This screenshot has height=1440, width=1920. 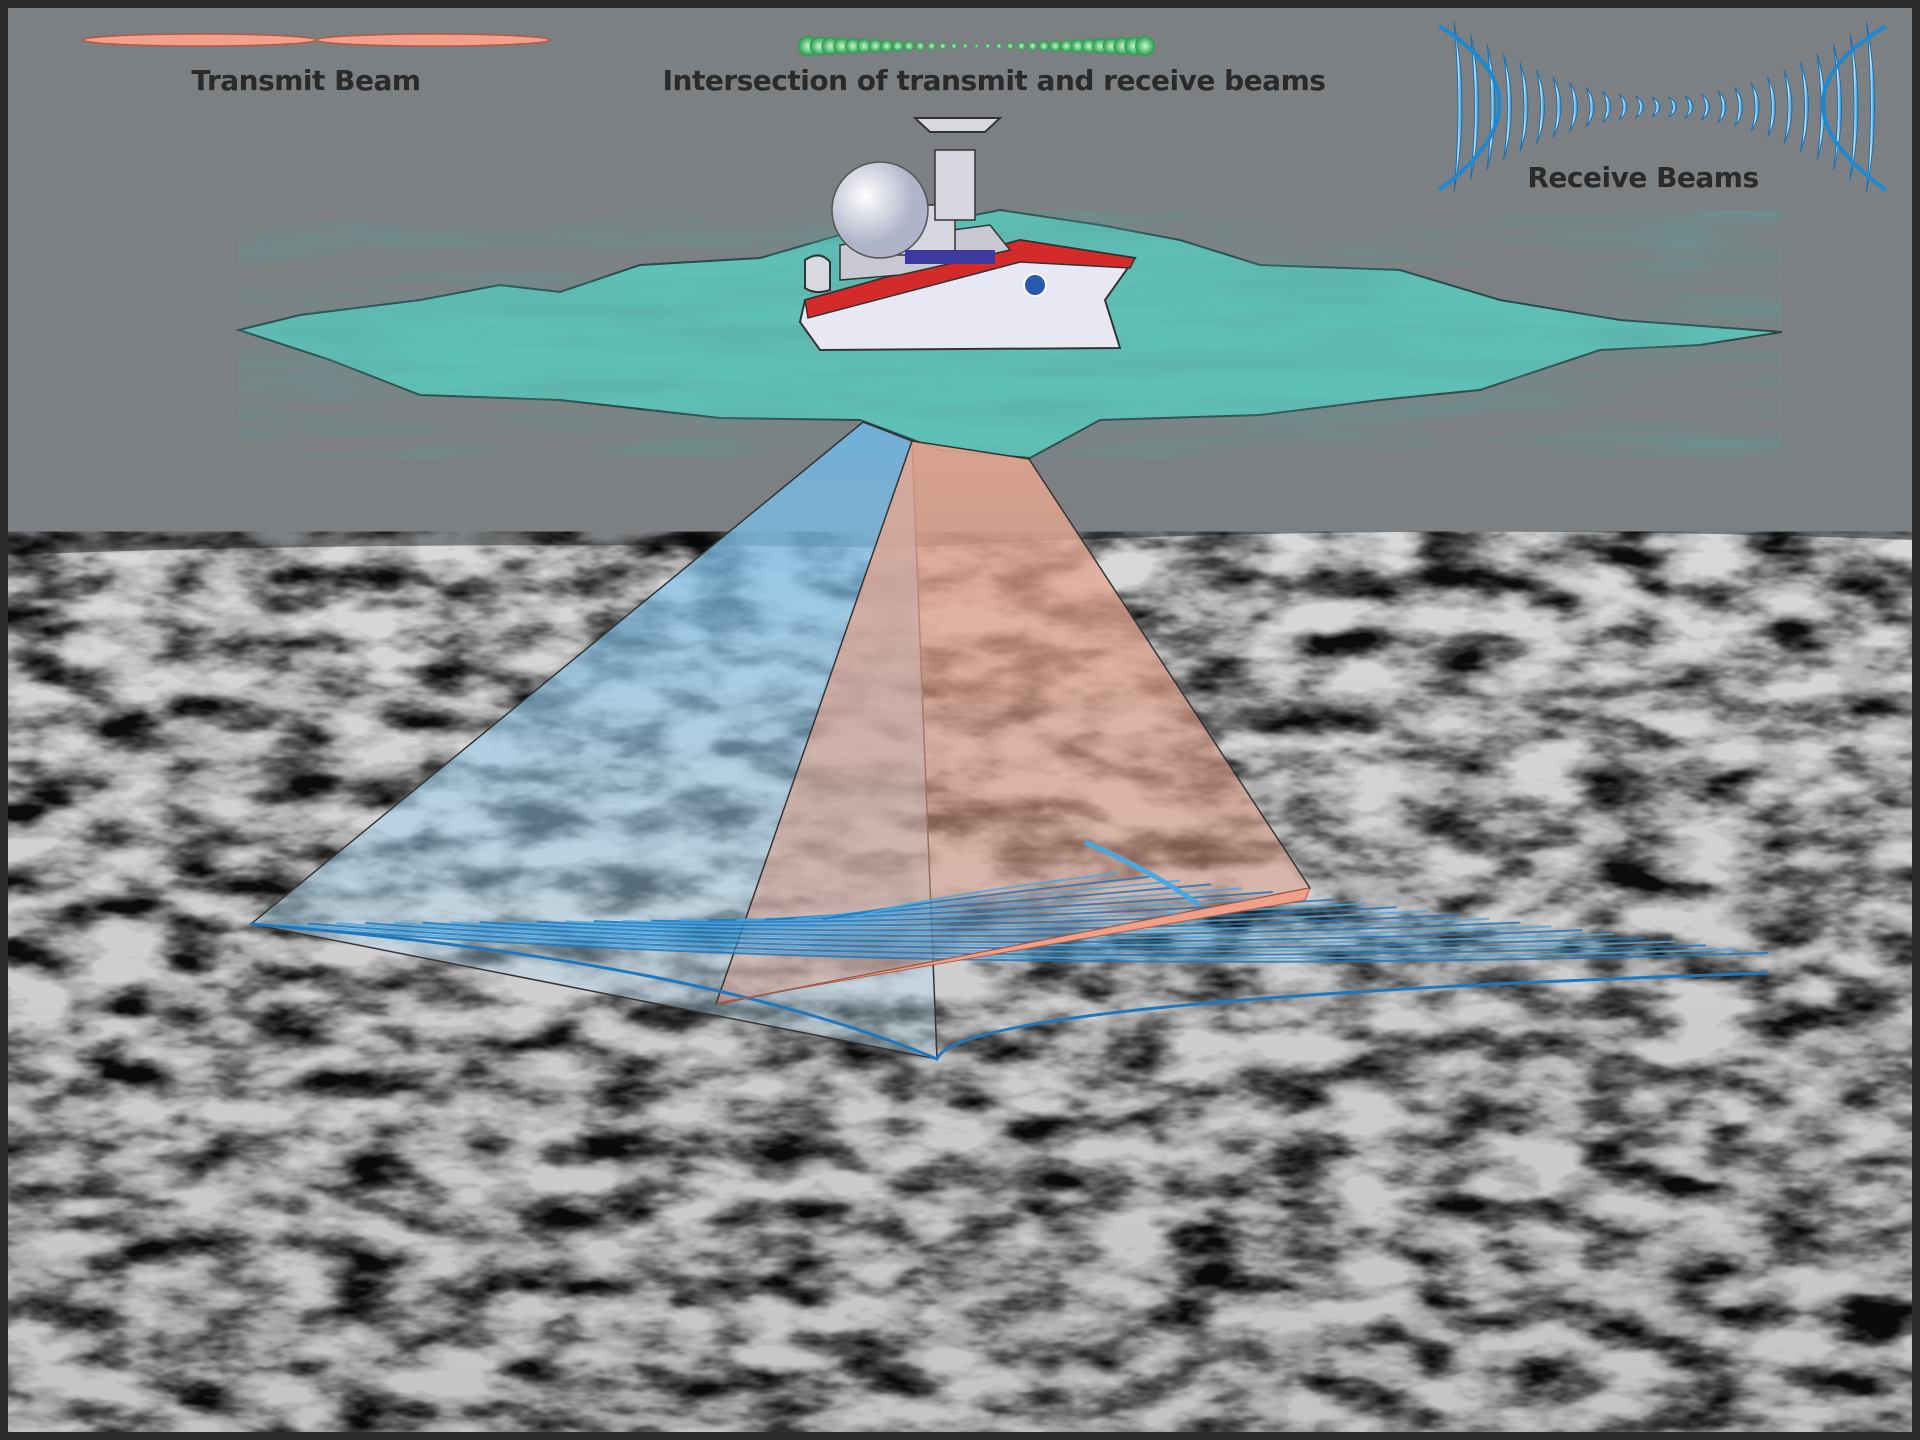 I want to click on transmit-footprint, so click(x=1013, y=946).